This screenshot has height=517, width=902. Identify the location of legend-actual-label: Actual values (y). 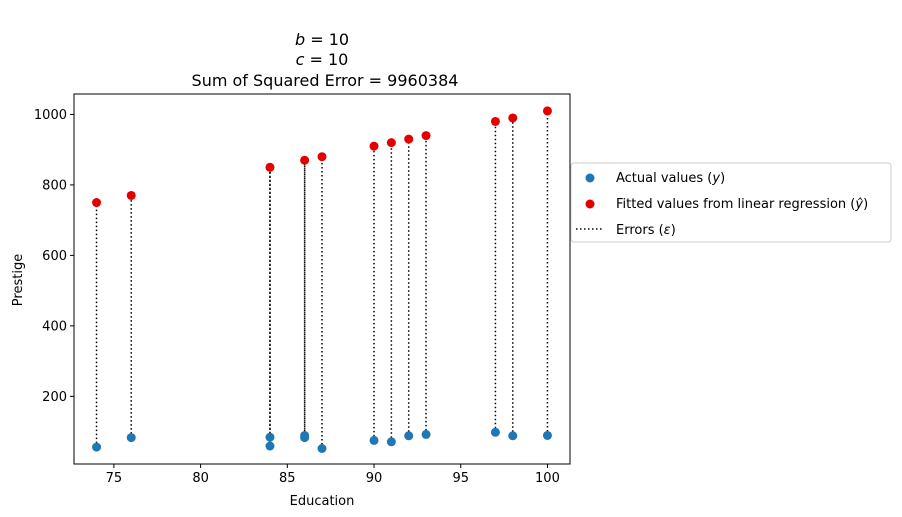
(670, 178).